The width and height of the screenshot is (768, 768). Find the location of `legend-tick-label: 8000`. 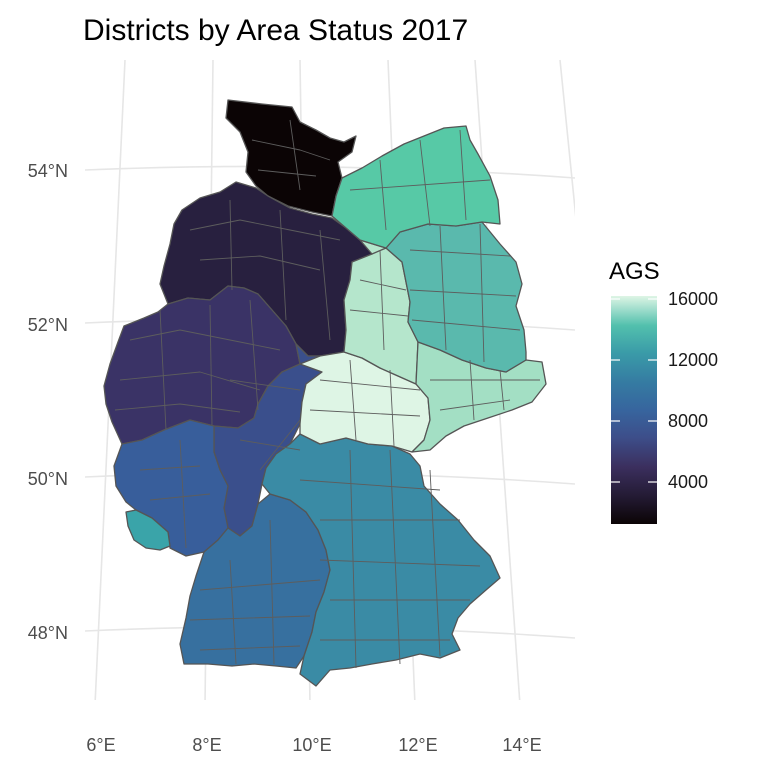

legend-tick-label: 8000 is located at coordinates (688, 421).